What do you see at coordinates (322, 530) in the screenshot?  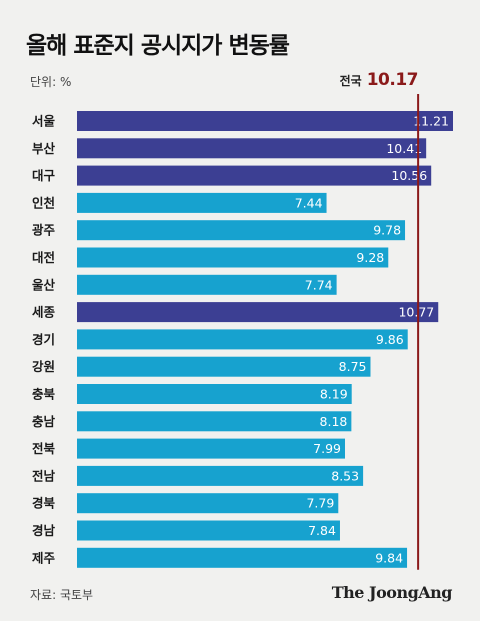 I see `value-label-15: 7.84` at bounding box center [322, 530].